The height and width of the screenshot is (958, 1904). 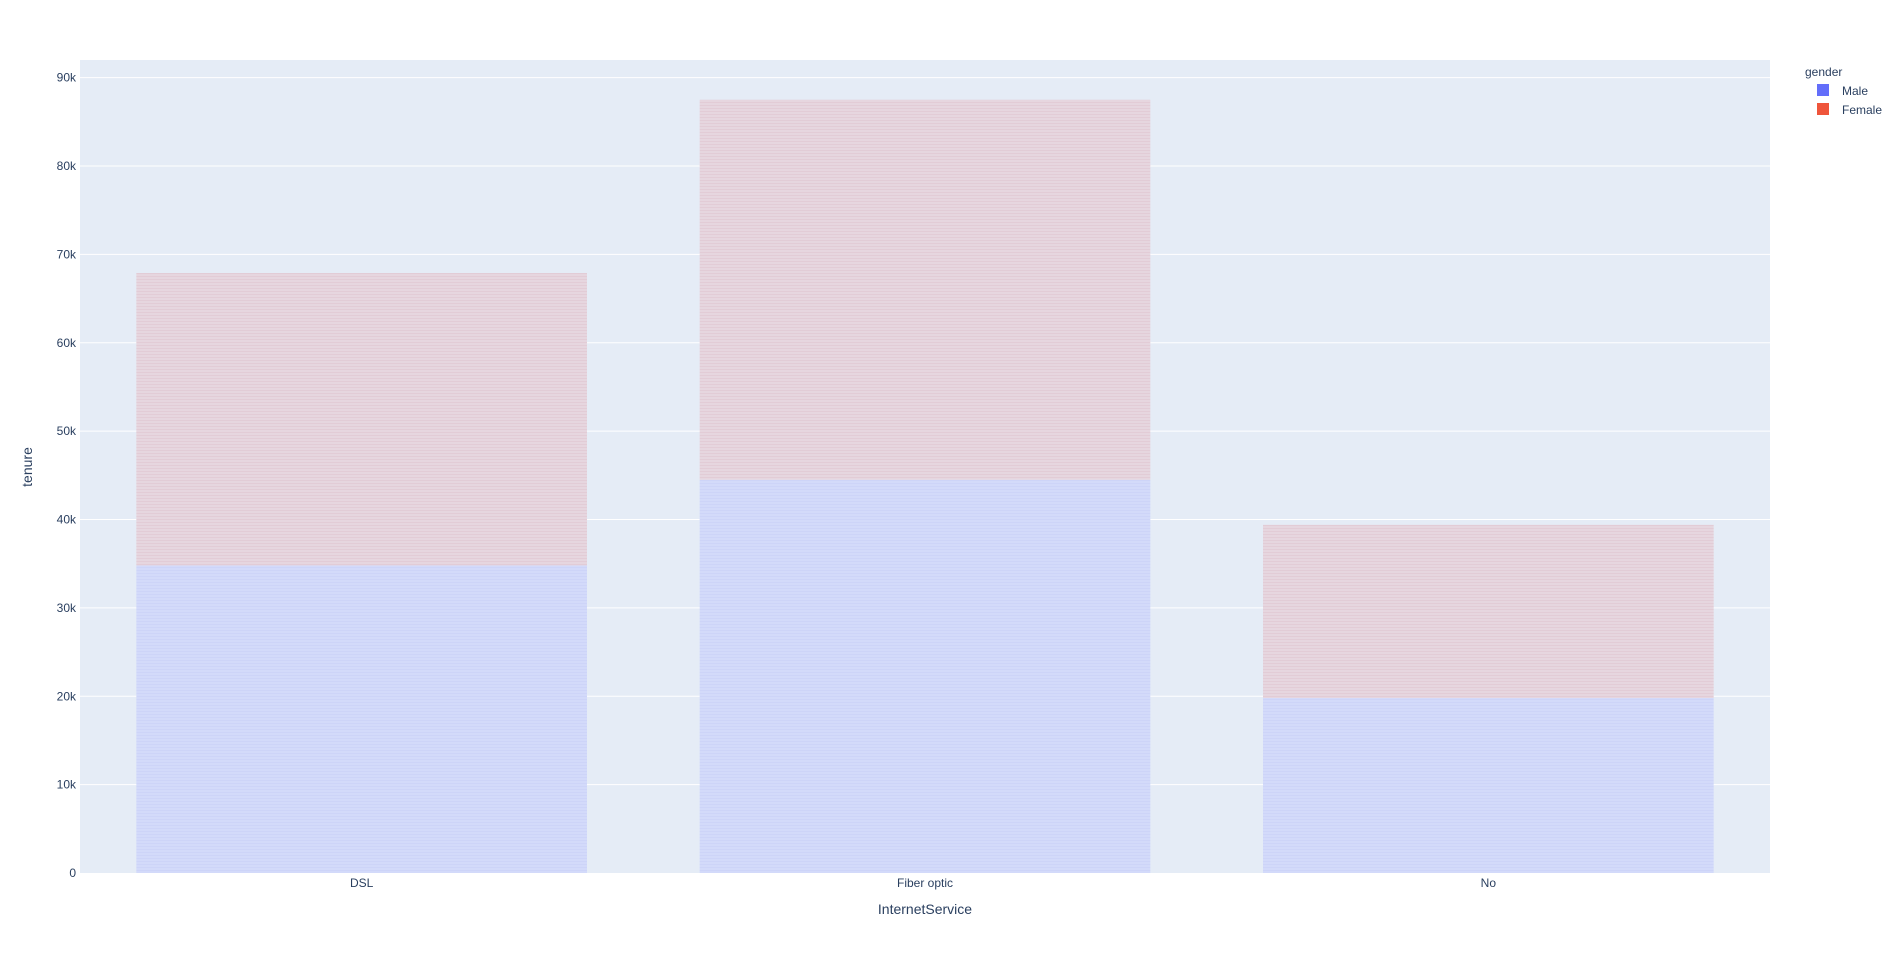 What do you see at coordinates (67, 166) in the screenshot?
I see `y-tick-label: 80k` at bounding box center [67, 166].